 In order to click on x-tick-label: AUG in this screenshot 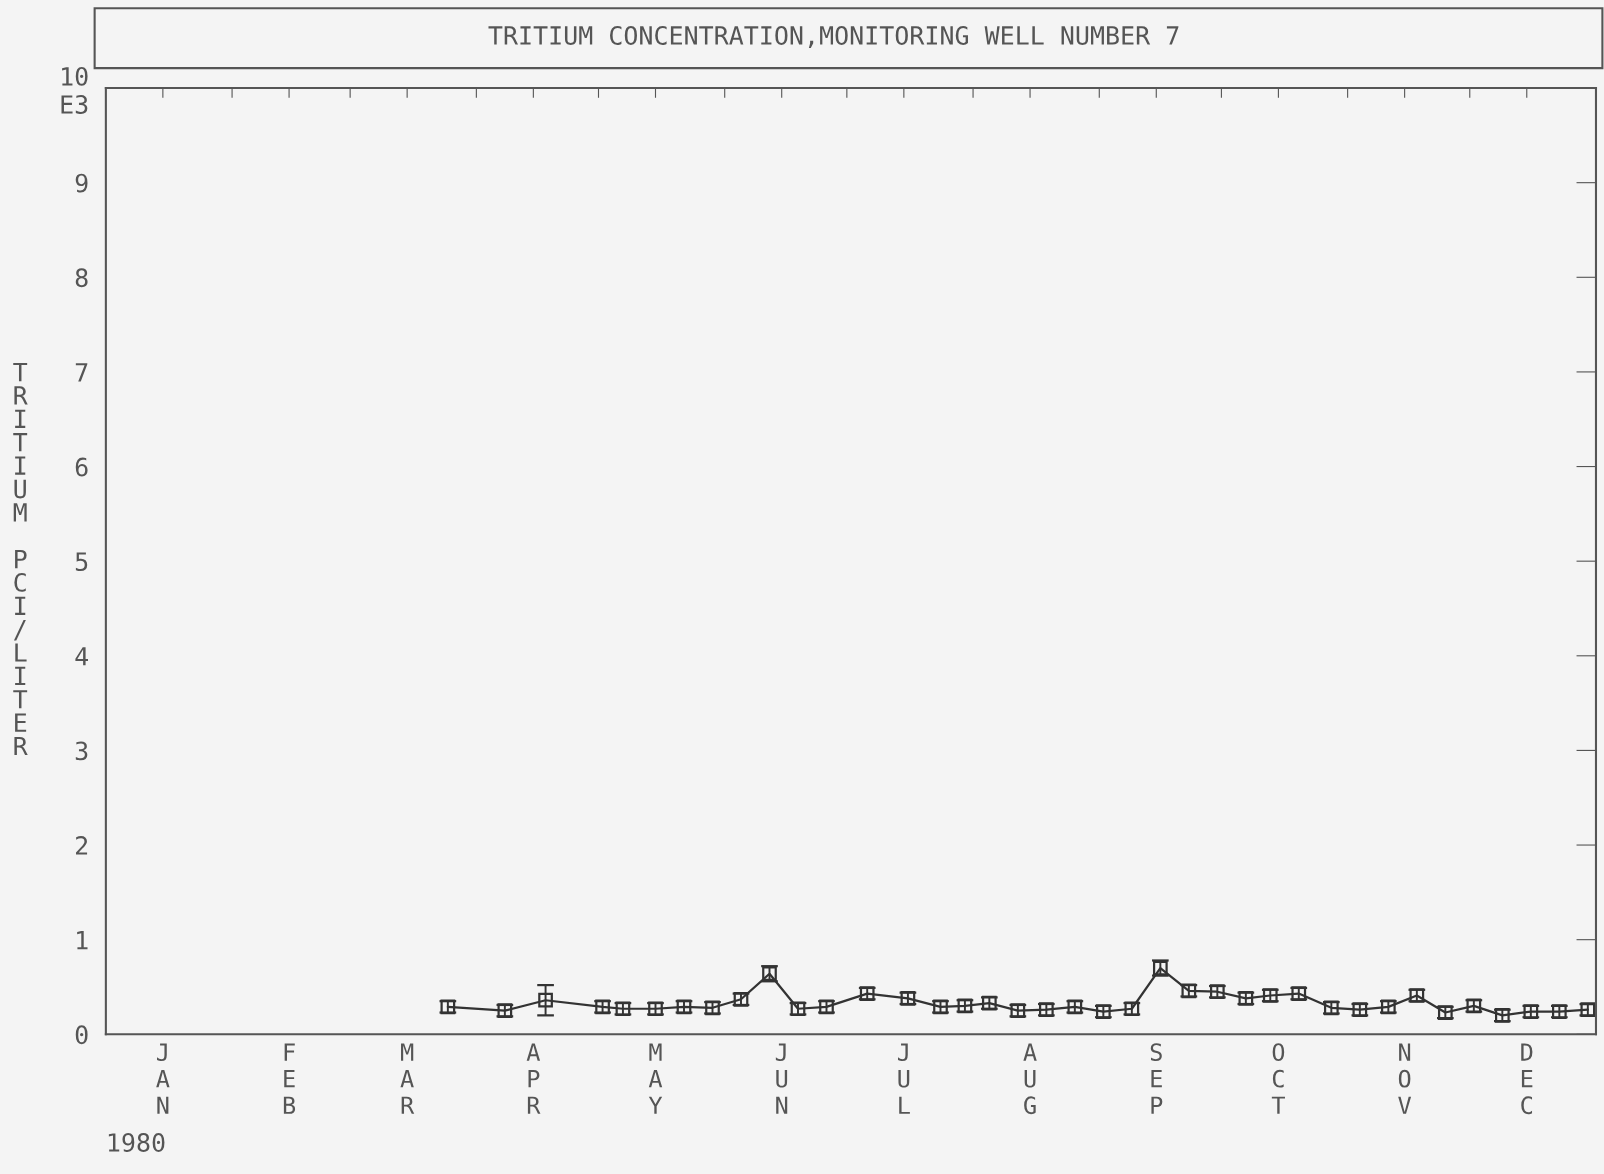, I will do `click(1030, 1079)`.